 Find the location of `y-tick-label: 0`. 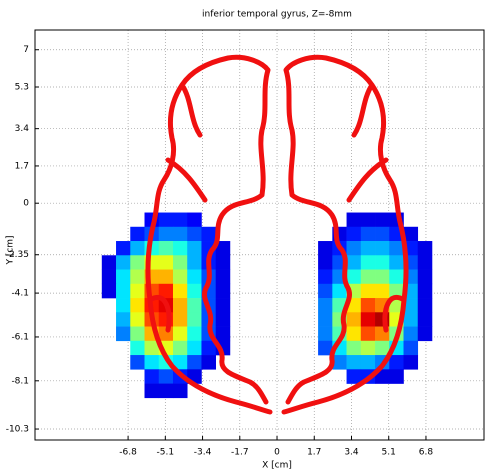

y-tick-label: 0 is located at coordinates (26, 204).